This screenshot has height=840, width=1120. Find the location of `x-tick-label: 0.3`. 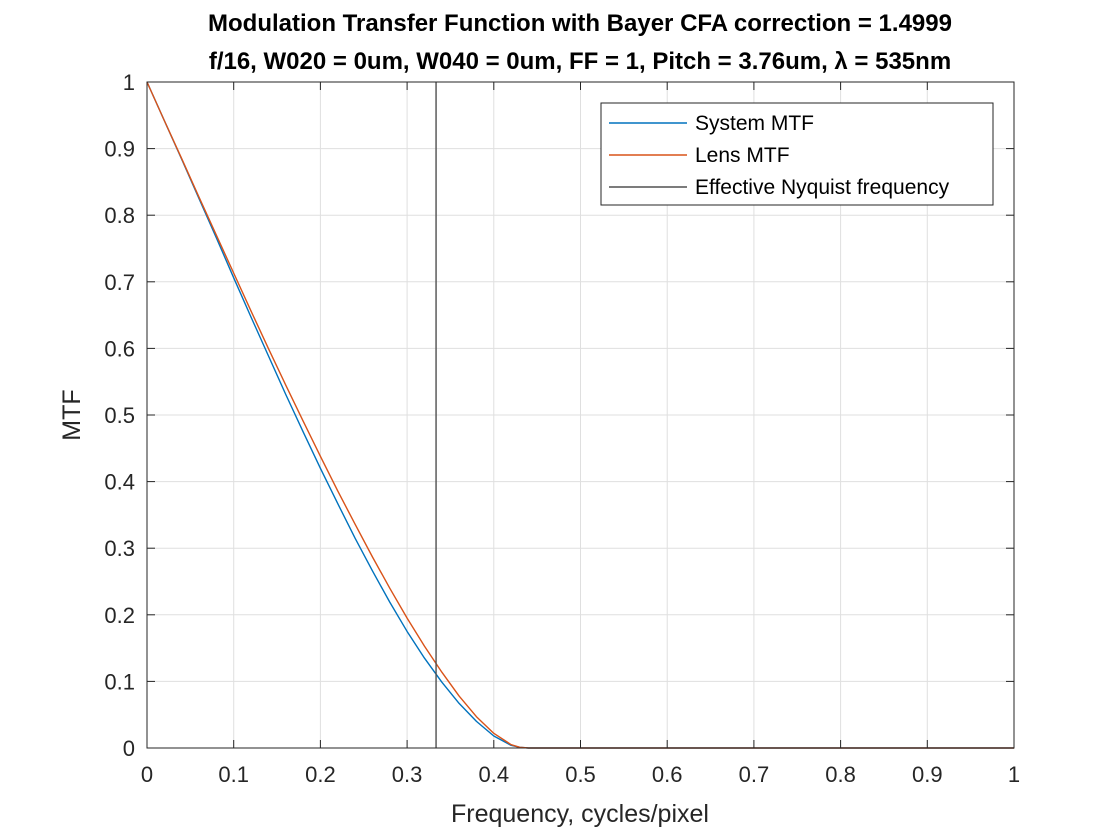

x-tick-label: 0.3 is located at coordinates (407, 774).